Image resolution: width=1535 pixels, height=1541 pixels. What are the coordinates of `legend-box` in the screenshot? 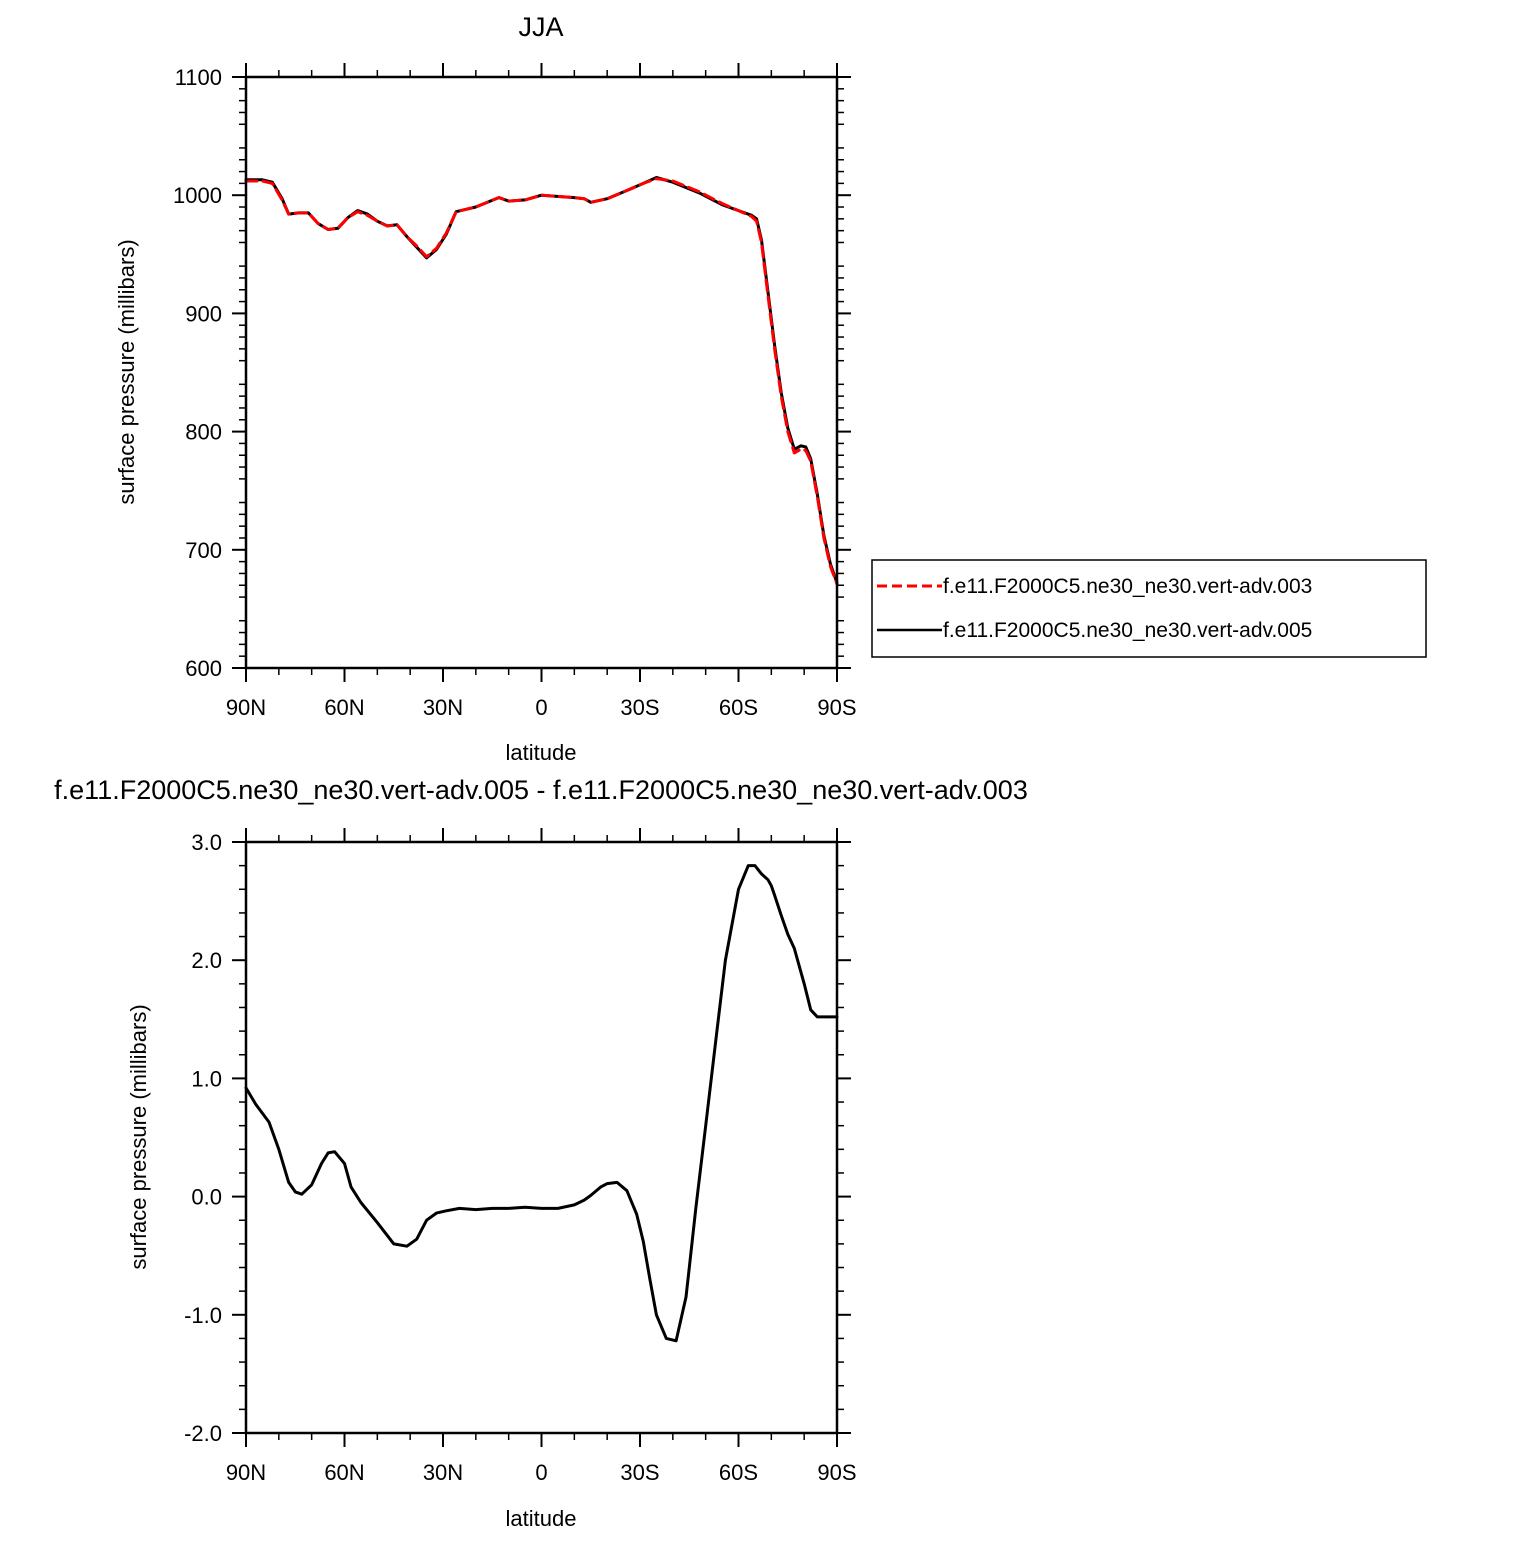 It's located at (1149, 608).